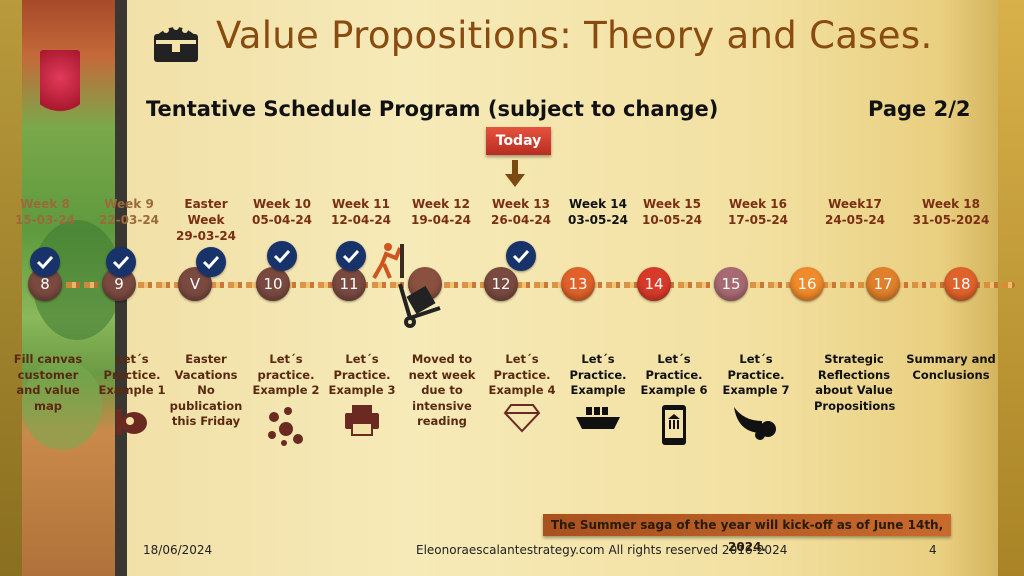 This screenshot has height=576, width=1024. What do you see at coordinates (522, 417) in the screenshot?
I see `diamond-icon` at bounding box center [522, 417].